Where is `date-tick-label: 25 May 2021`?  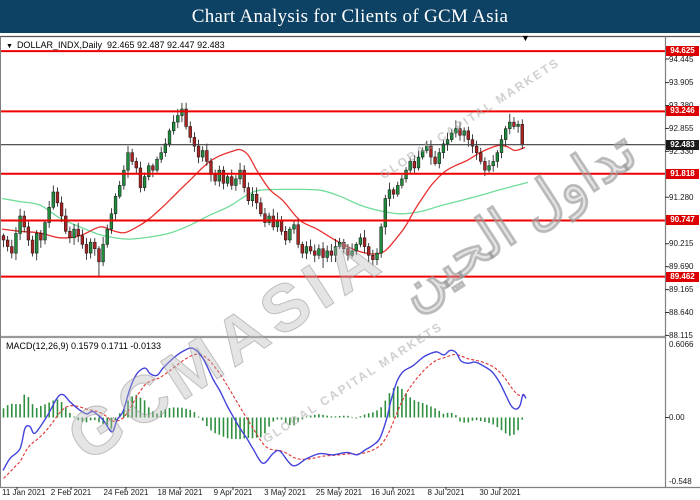
date-tick-label: 25 May 2021 is located at coordinates (339, 492).